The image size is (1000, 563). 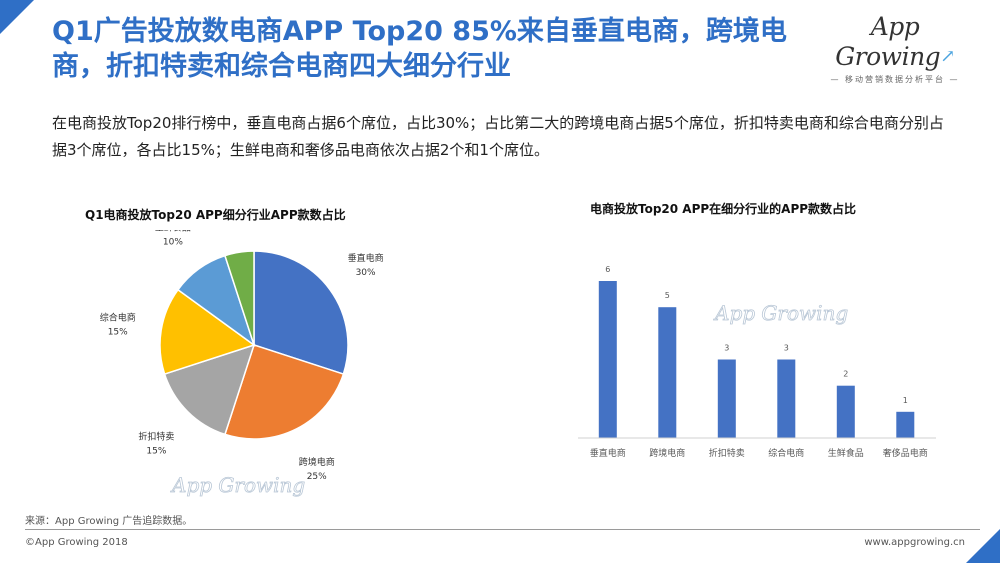 What do you see at coordinates (366, 273) in the screenshot?
I see `pie-slice-percent: 30%` at bounding box center [366, 273].